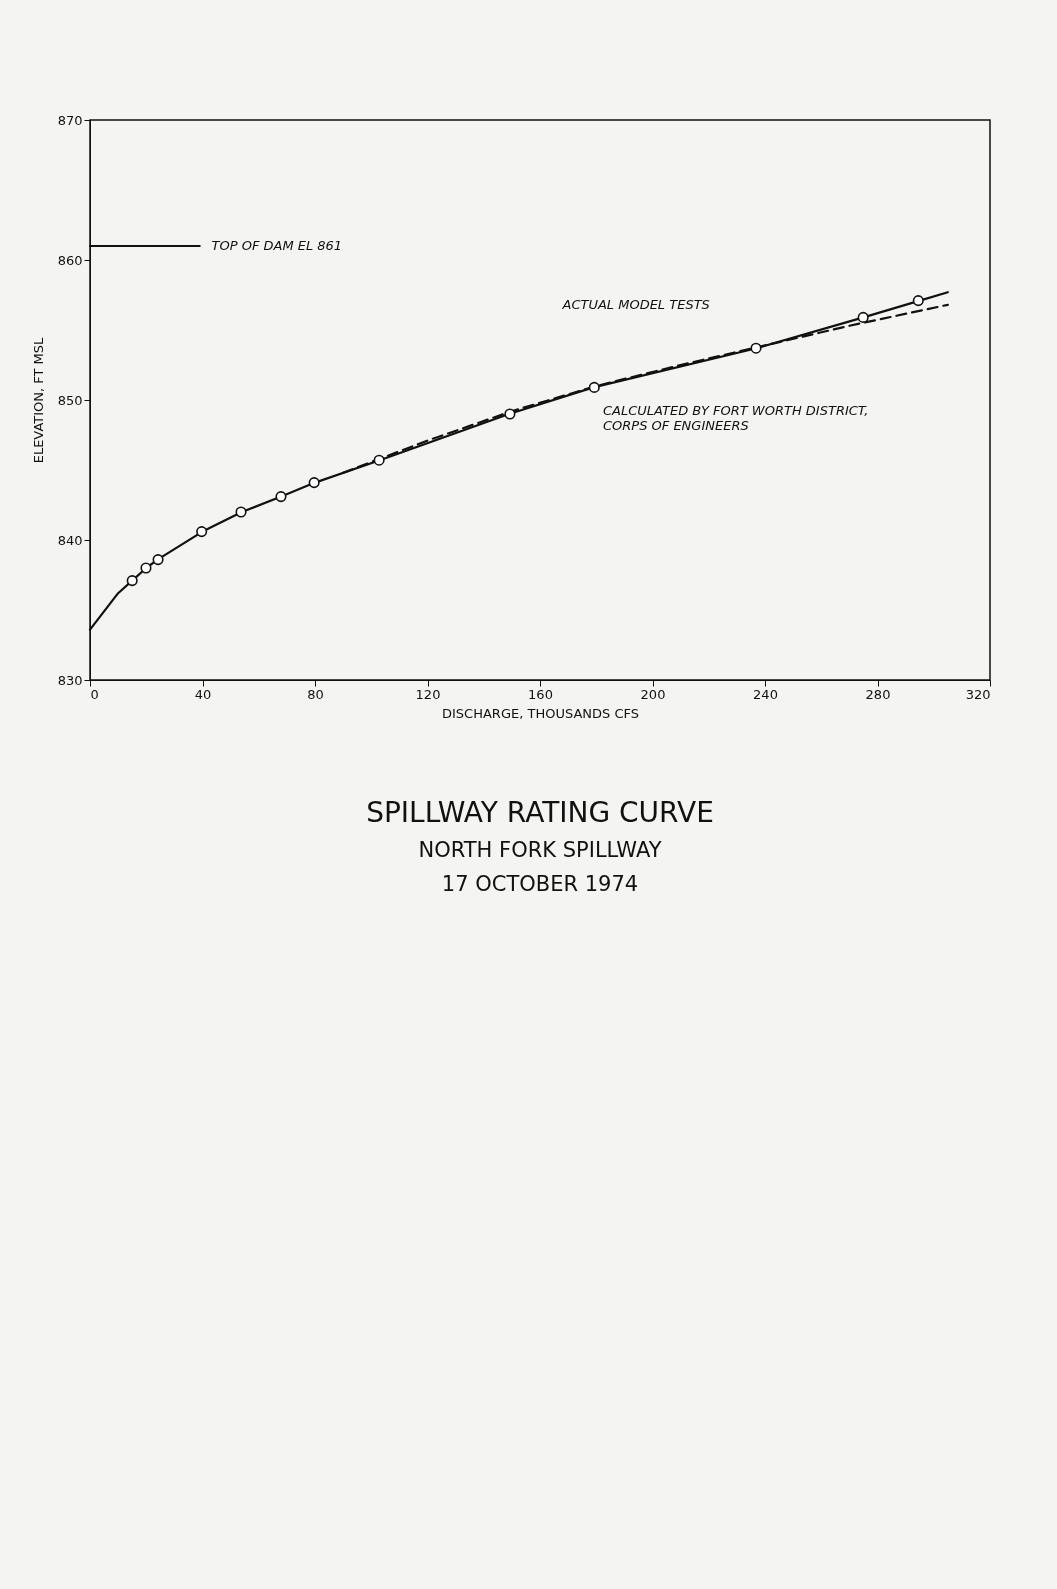  What do you see at coordinates (70, 260) in the screenshot?
I see `y-tick-label: 860` at bounding box center [70, 260].